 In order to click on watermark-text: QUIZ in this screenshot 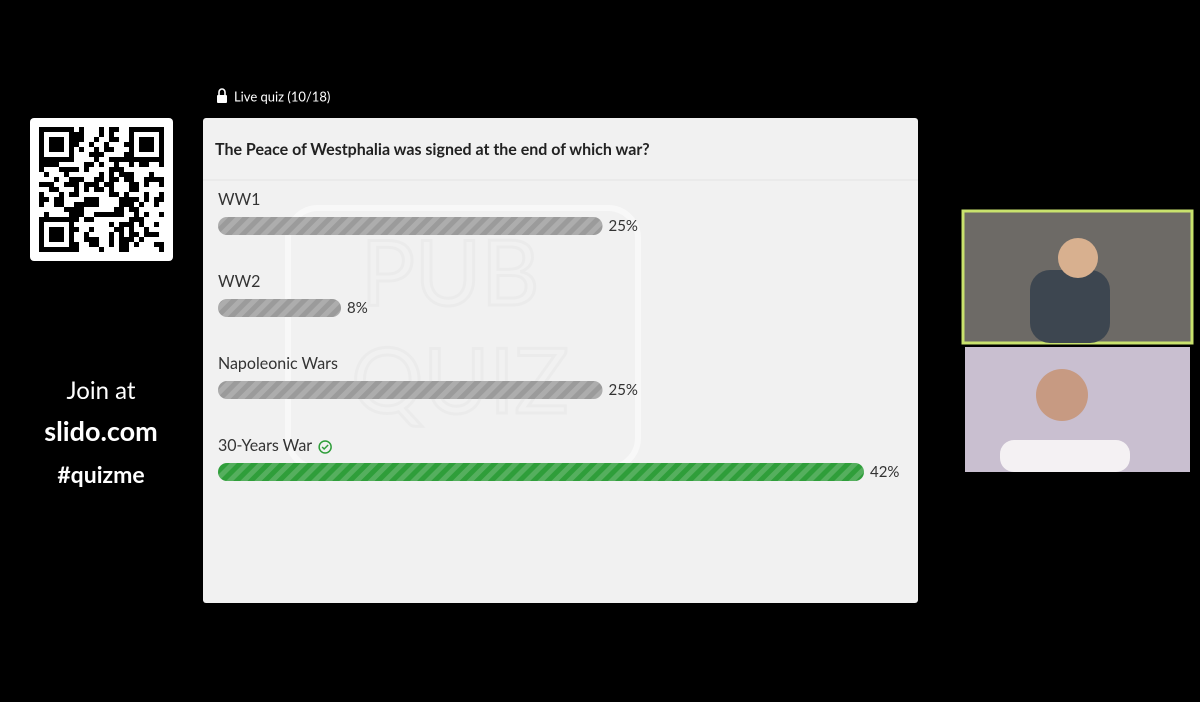, I will do `click(460, 379)`.